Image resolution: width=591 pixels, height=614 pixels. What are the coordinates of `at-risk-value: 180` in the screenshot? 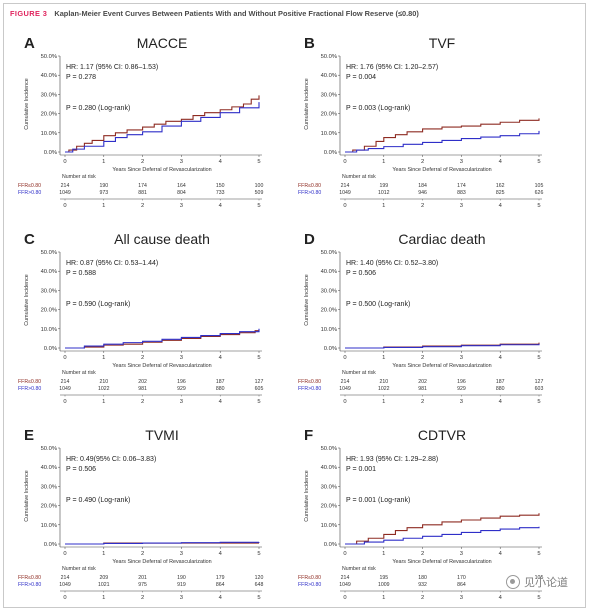 It's located at (422, 578).